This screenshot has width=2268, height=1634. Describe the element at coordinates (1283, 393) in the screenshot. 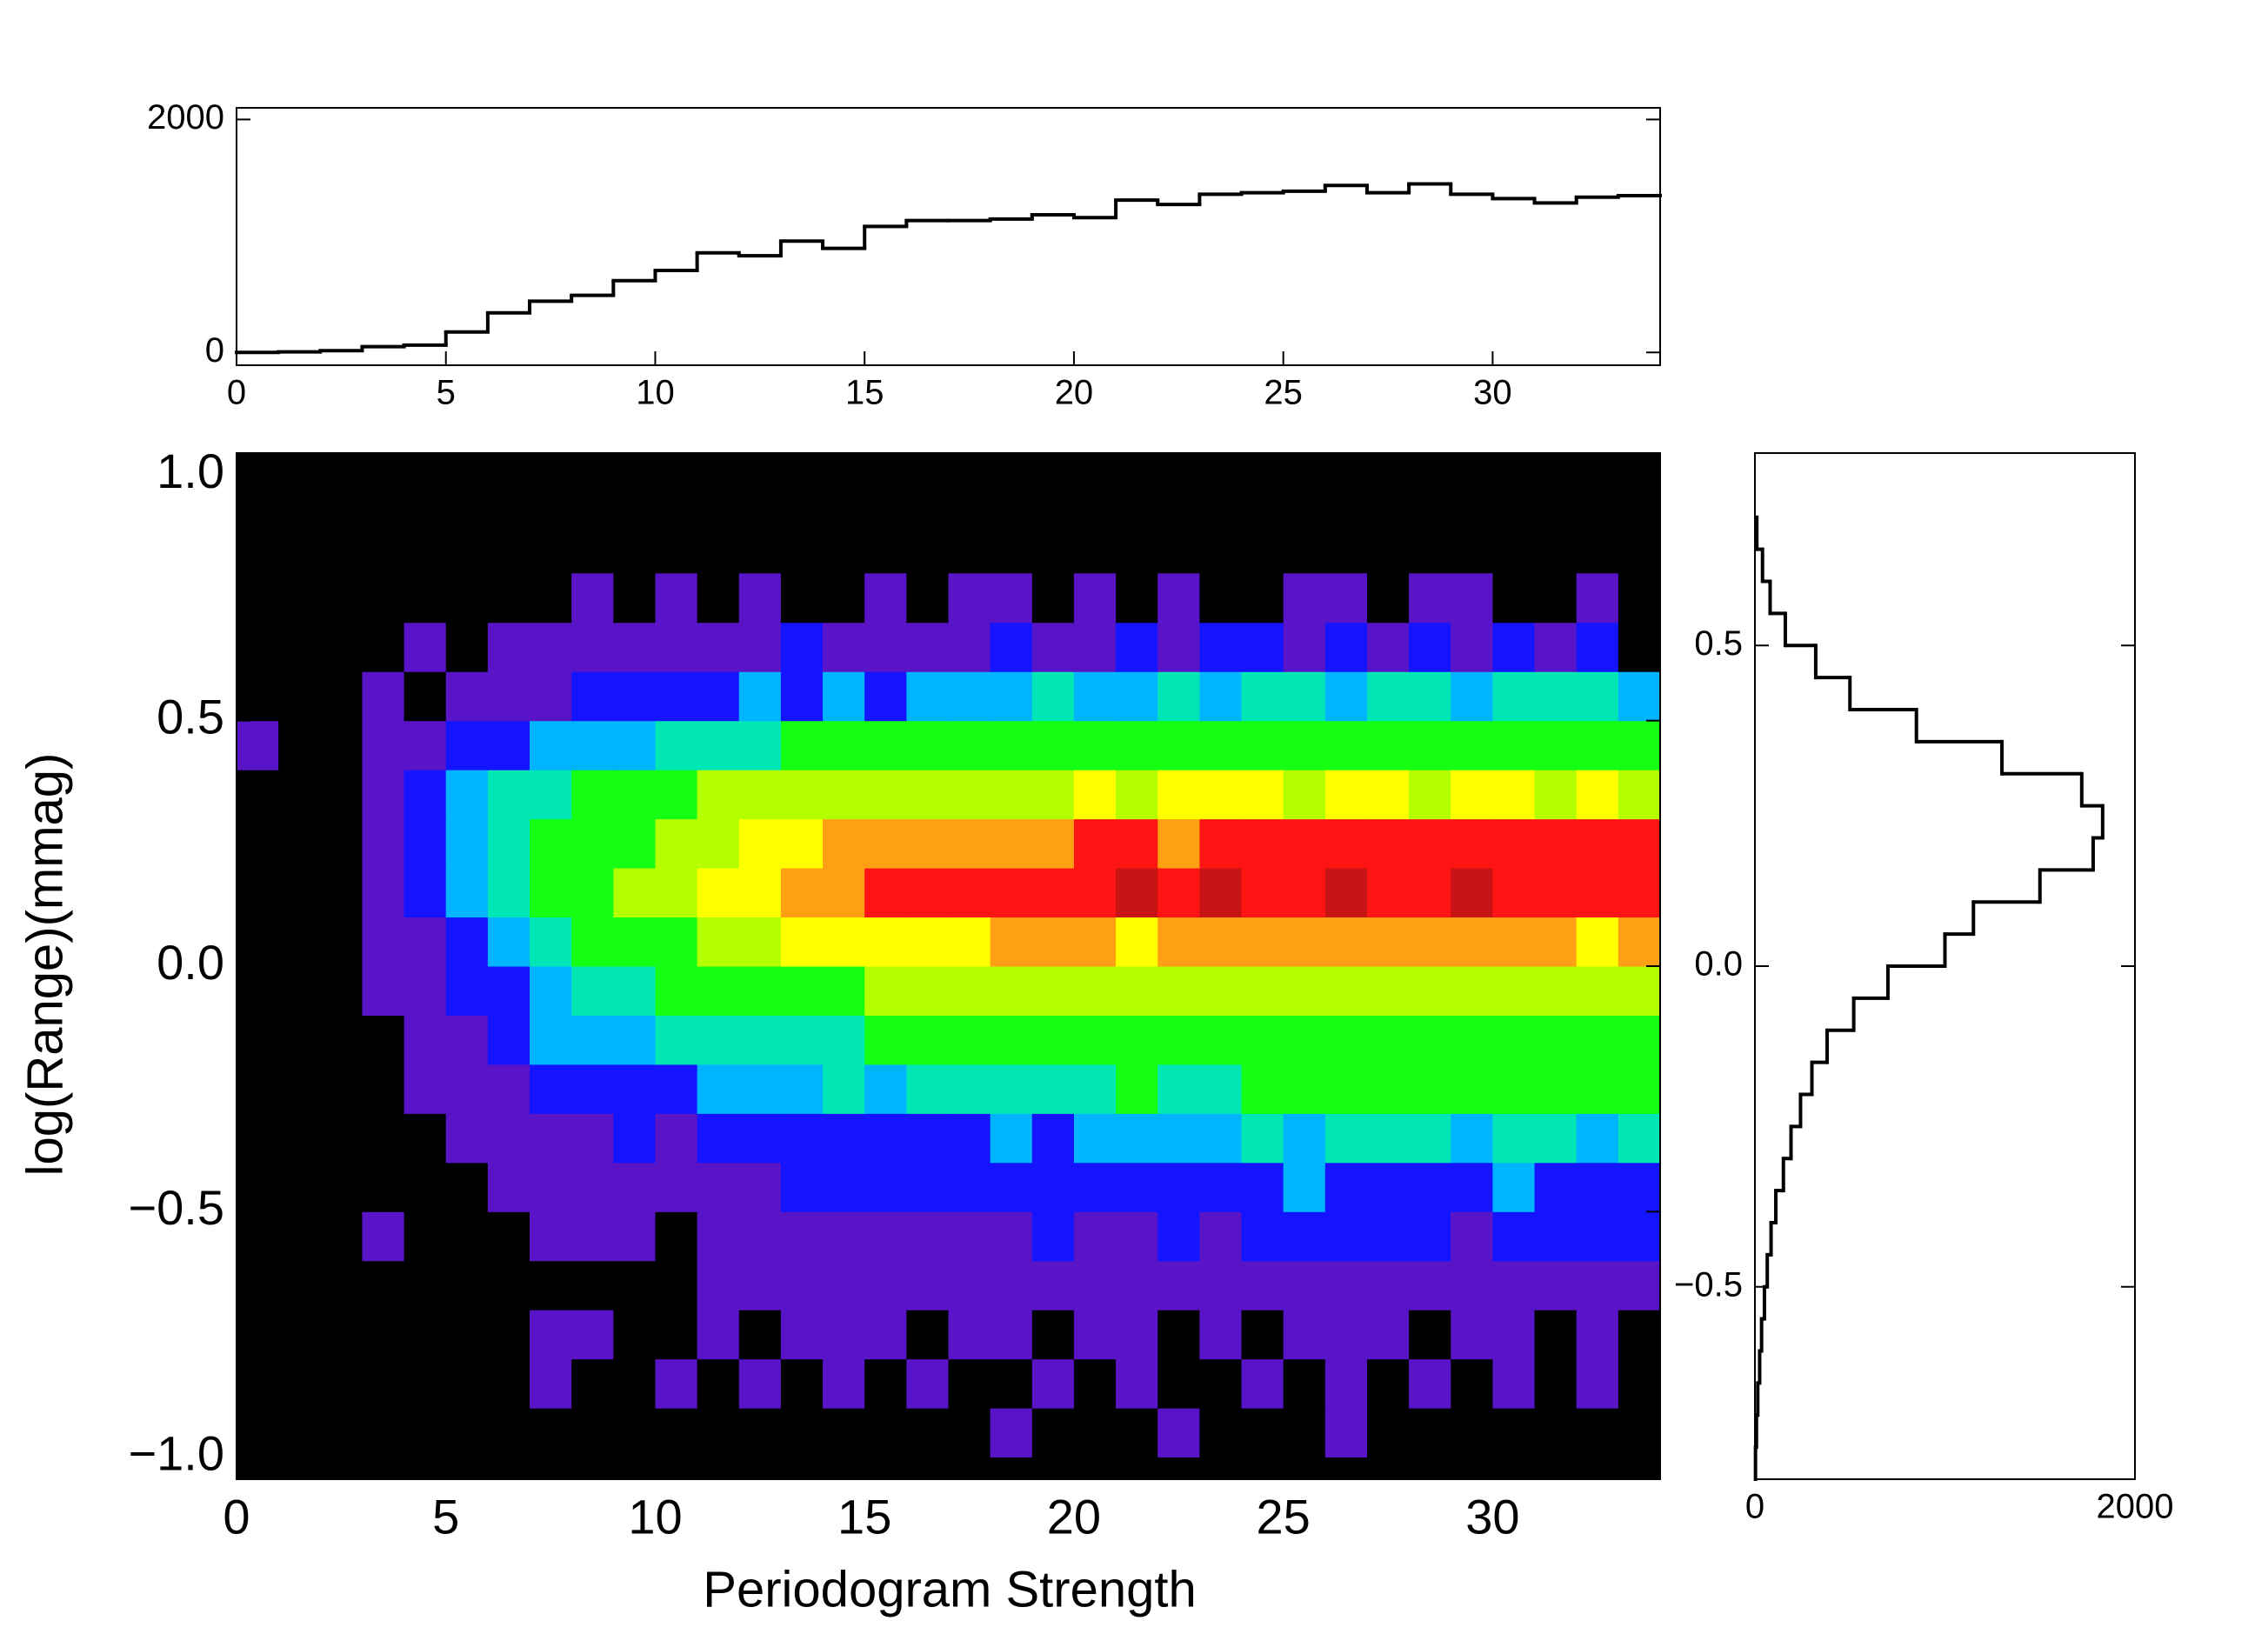

I see `x-tick-label: 25` at that location.